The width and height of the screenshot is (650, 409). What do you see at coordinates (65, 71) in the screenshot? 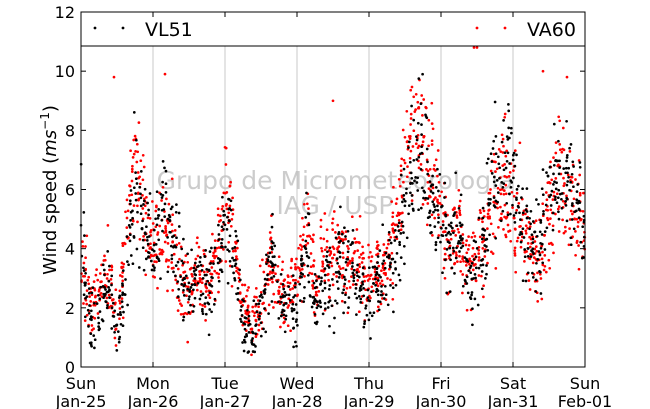
I see `y-tick-label: 10` at bounding box center [65, 71].